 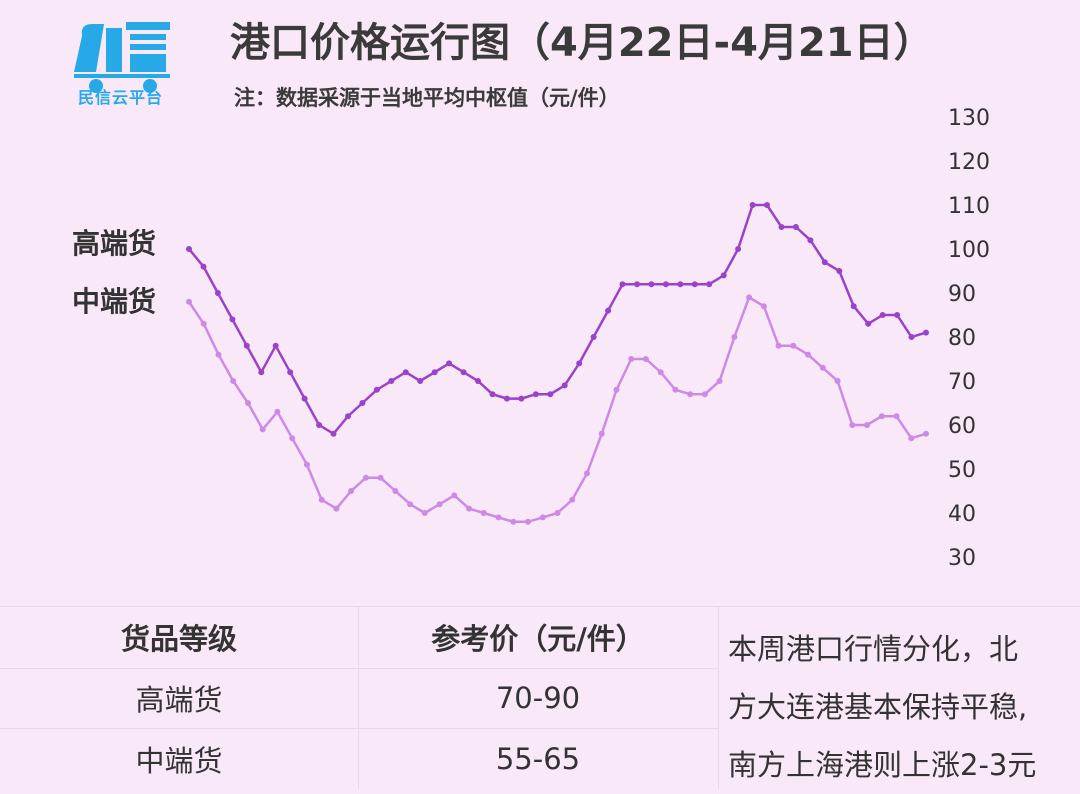 What do you see at coordinates (962, 294) in the screenshot?
I see `y-tick-label: 90` at bounding box center [962, 294].